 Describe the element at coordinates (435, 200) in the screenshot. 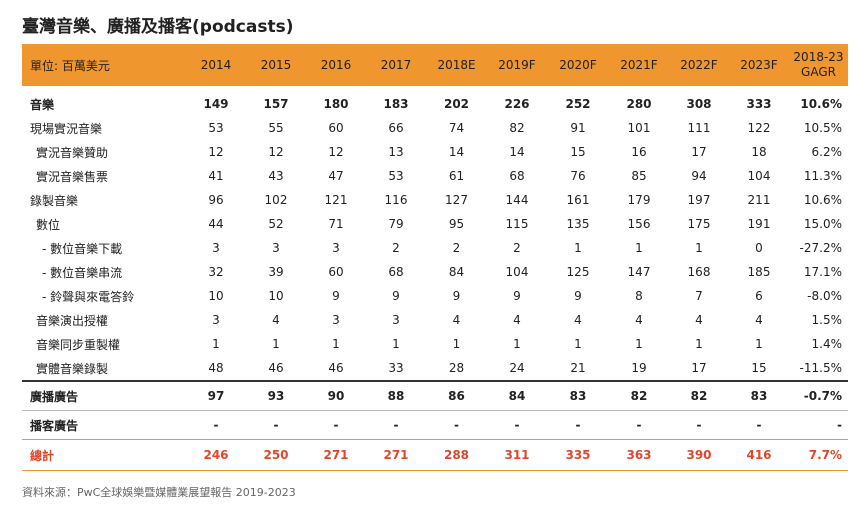

I see `table-row: 錄製音樂 96 102 121 116 127 144 161 179 197 211 10.6%` at that location.